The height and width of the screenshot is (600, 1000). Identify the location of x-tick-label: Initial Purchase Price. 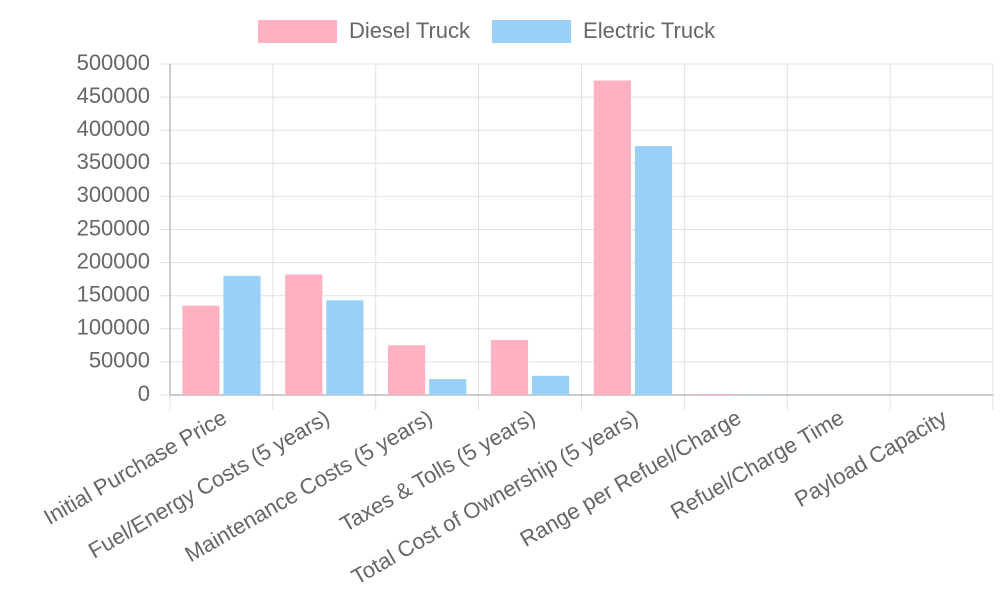
(134, 467).